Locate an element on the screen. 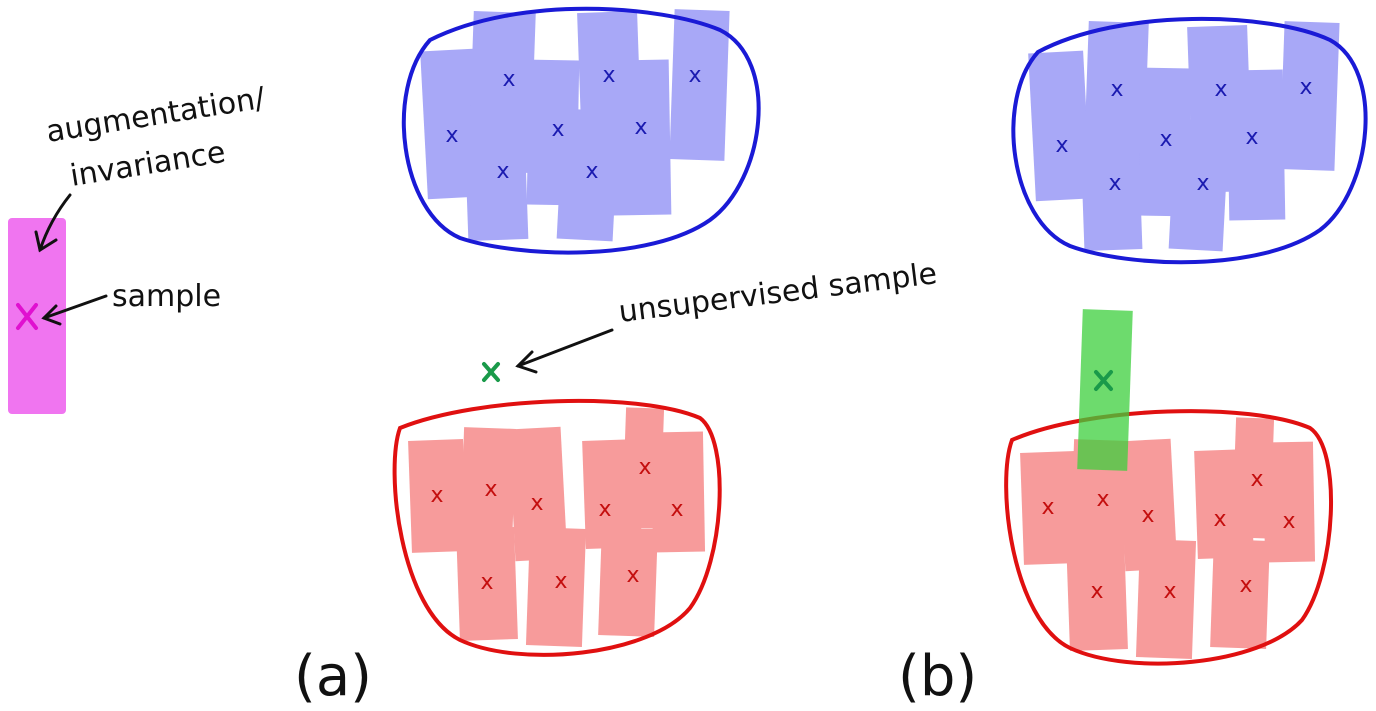 This screenshot has height=711, width=1376. panel-b-blue-outline is located at coordinates (1189, 140).